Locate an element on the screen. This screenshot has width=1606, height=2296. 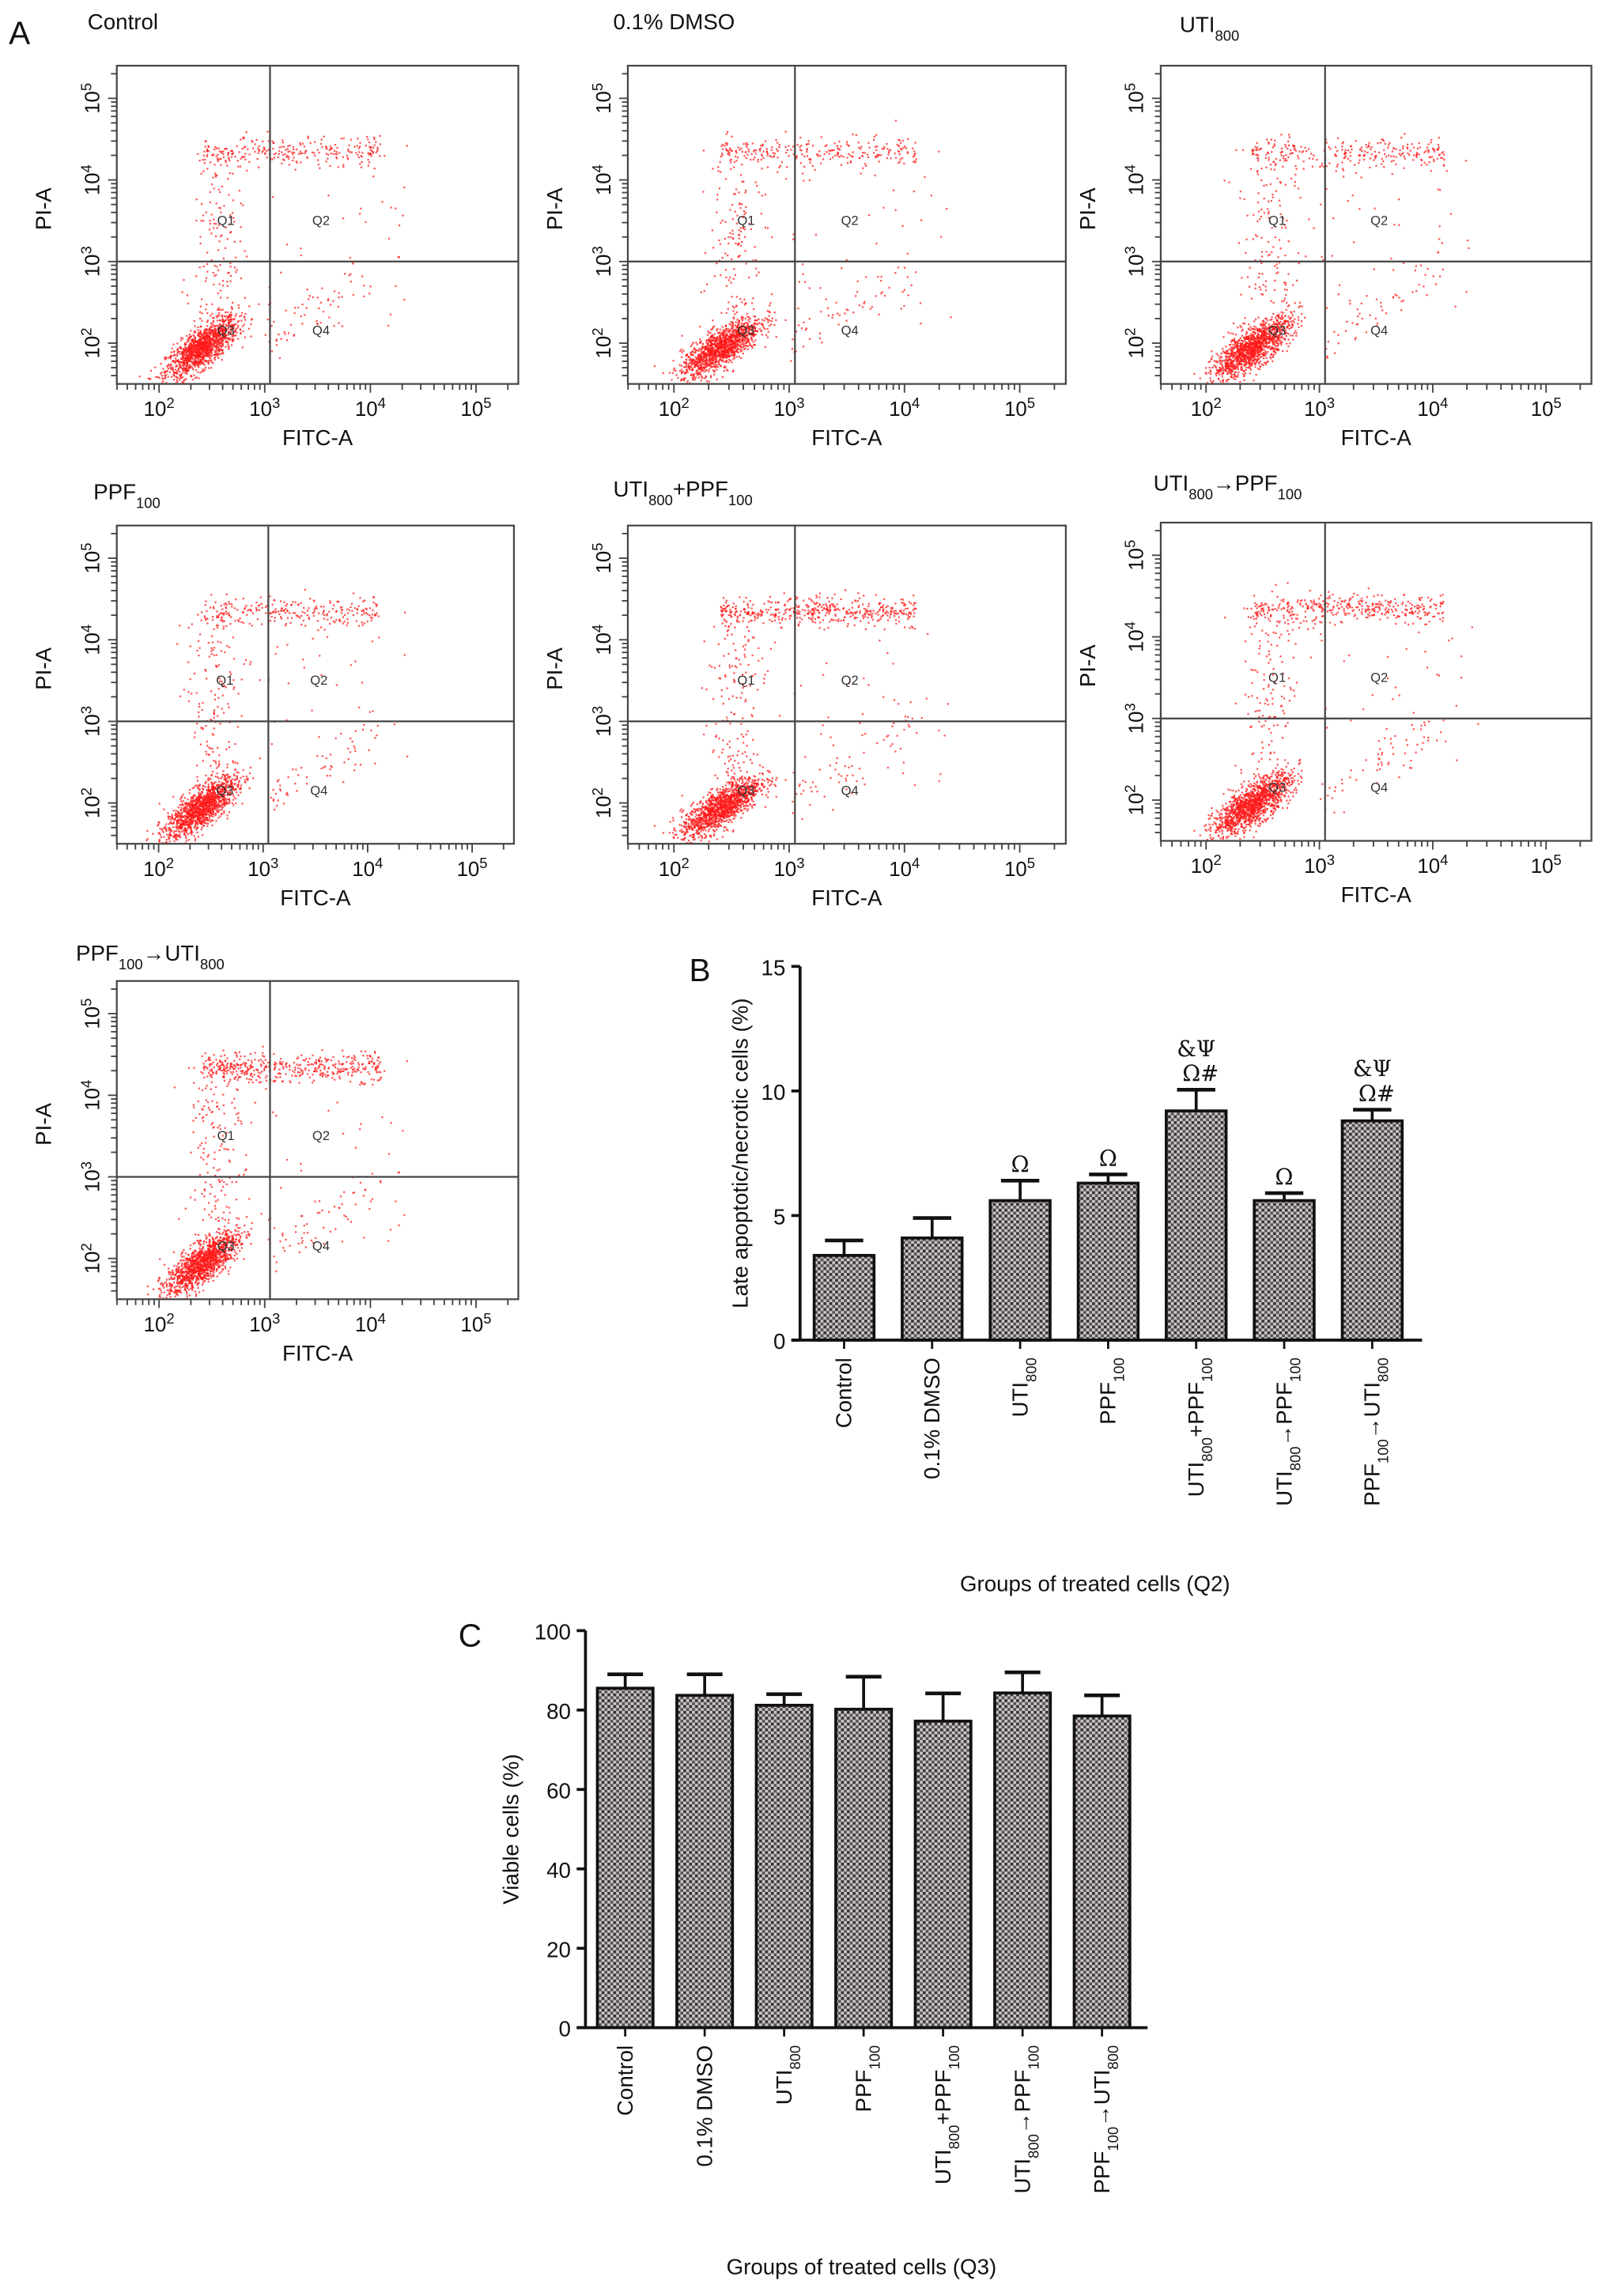
quadrant-label: Q1 is located at coordinates (745, 220).